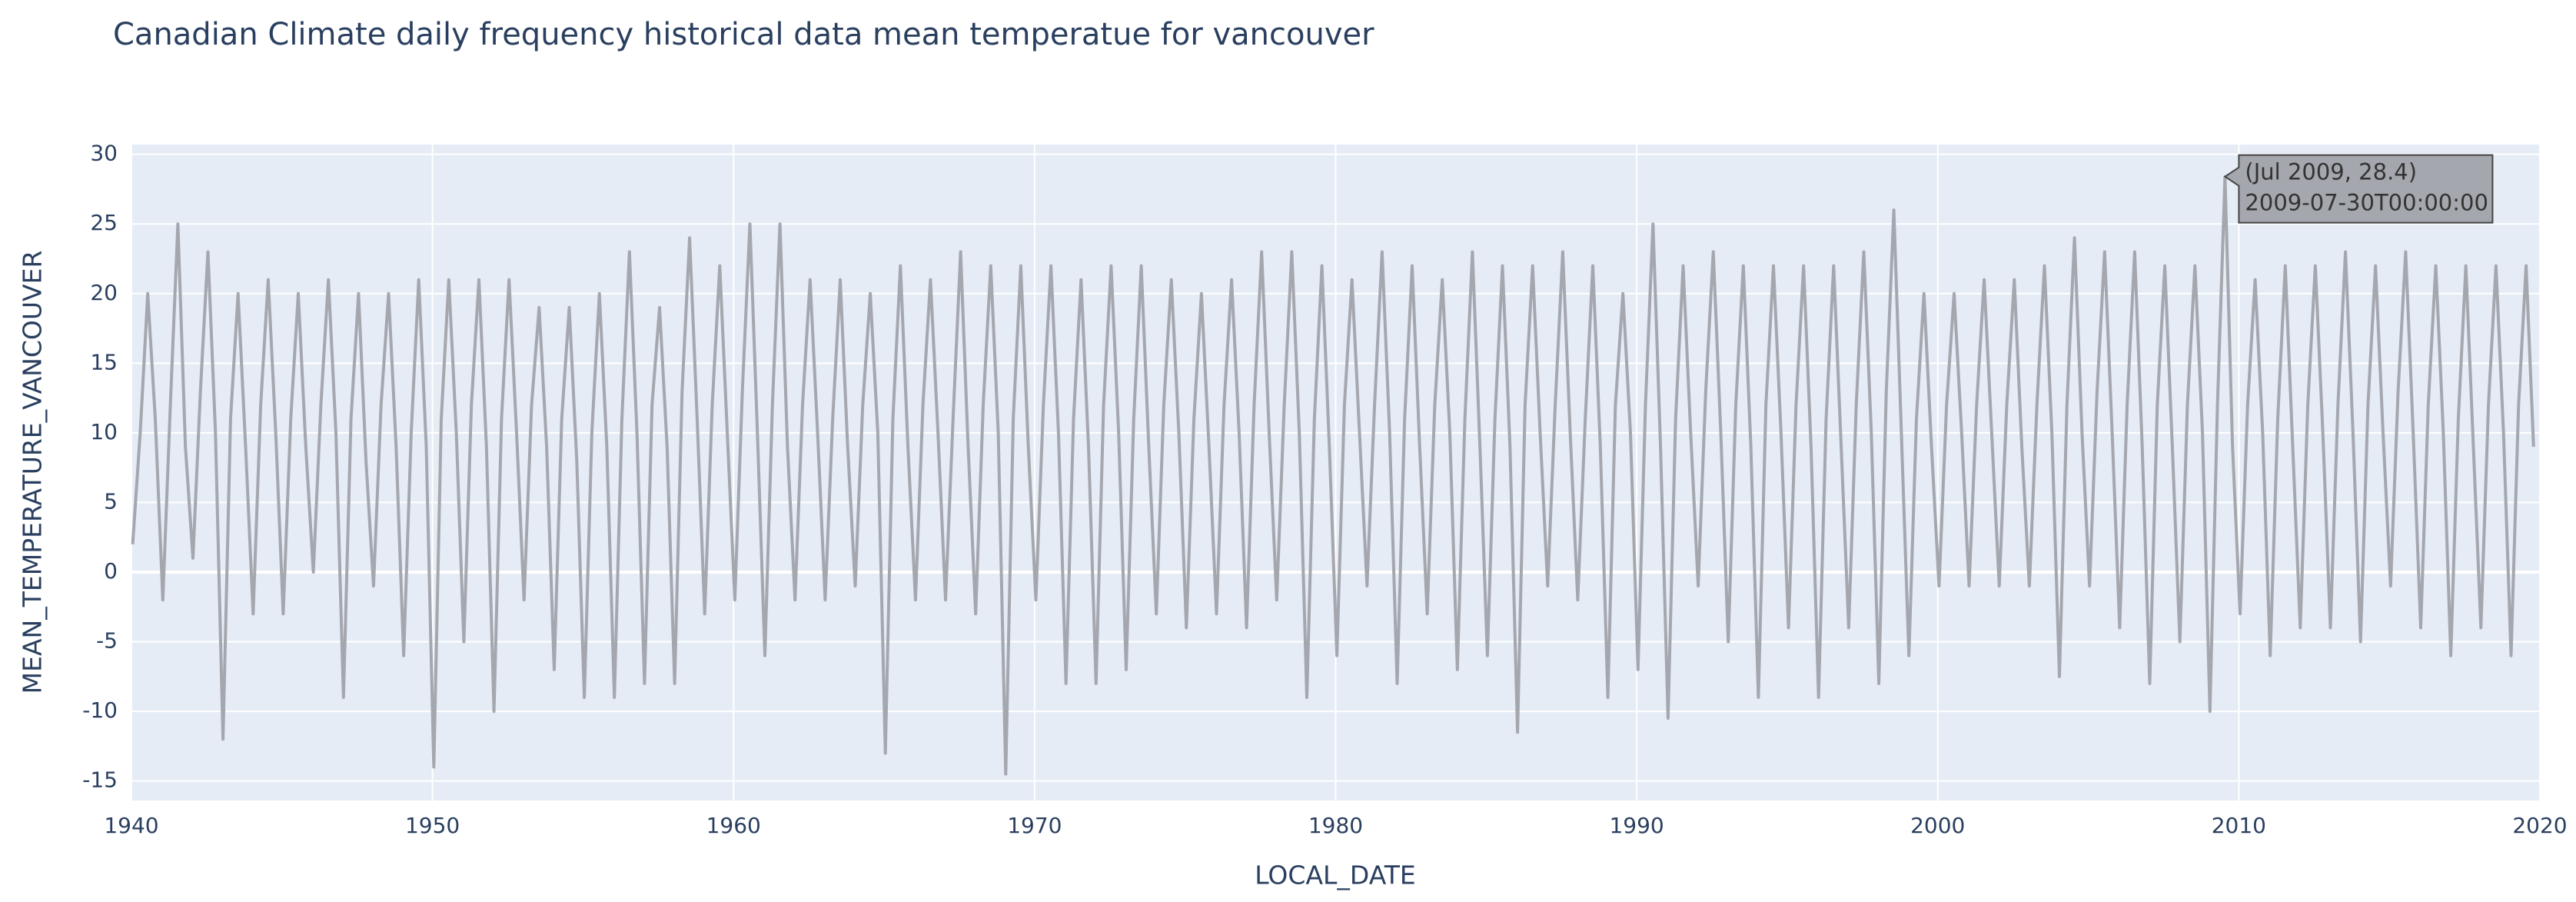  Describe the element at coordinates (1335, 825) in the screenshot. I see `x-tick-label: 1980` at that location.